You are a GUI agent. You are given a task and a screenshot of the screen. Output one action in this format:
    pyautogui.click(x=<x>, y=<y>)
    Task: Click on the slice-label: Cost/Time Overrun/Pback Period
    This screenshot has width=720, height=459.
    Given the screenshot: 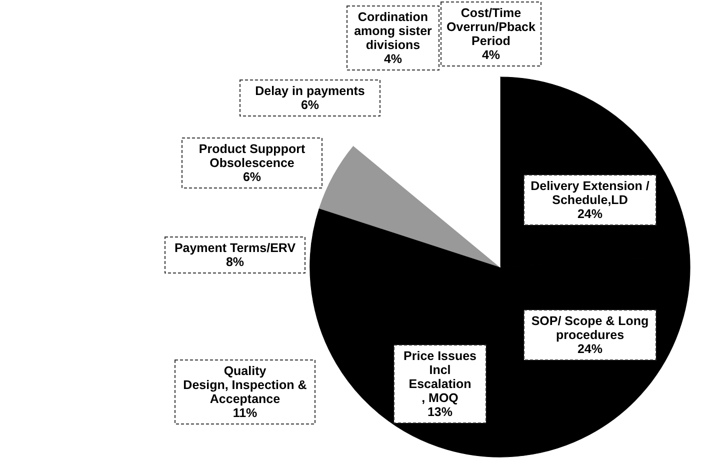 What is the action you would take?
    pyautogui.click(x=491, y=27)
    